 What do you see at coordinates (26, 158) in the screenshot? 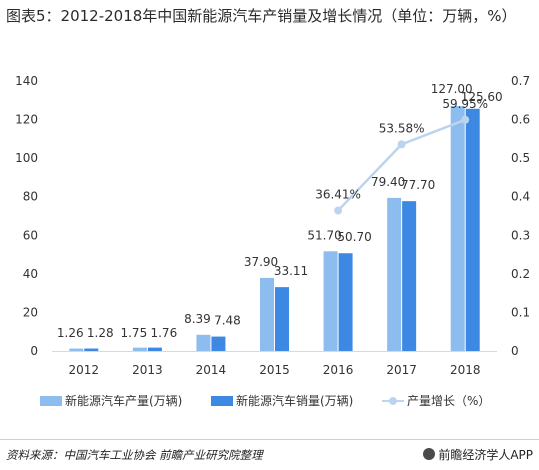
I see `y-tick-label: 100` at bounding box center [26, 158].